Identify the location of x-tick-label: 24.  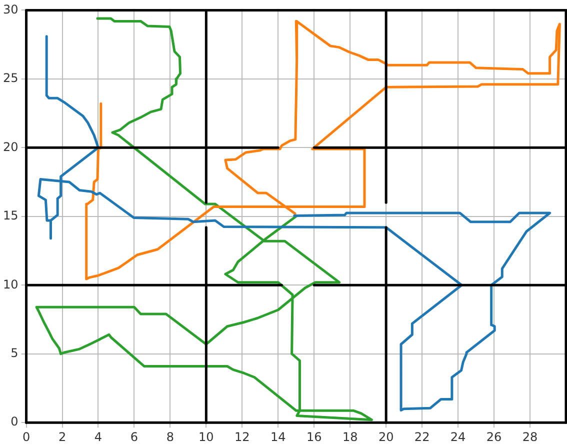
(458, 437).